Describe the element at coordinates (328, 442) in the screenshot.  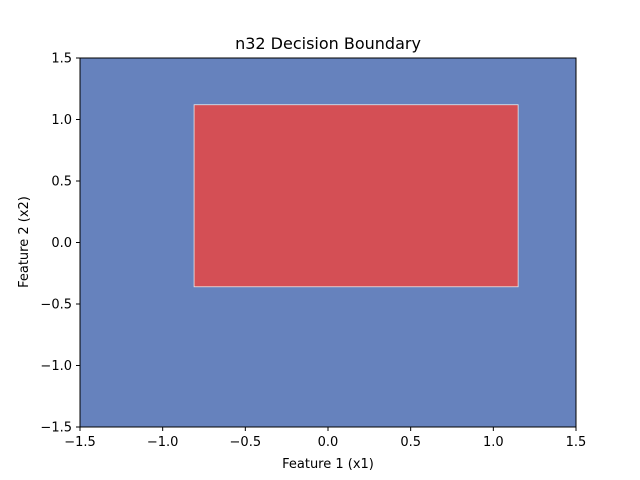
I see `x-tick-label: 0.0` at that location.